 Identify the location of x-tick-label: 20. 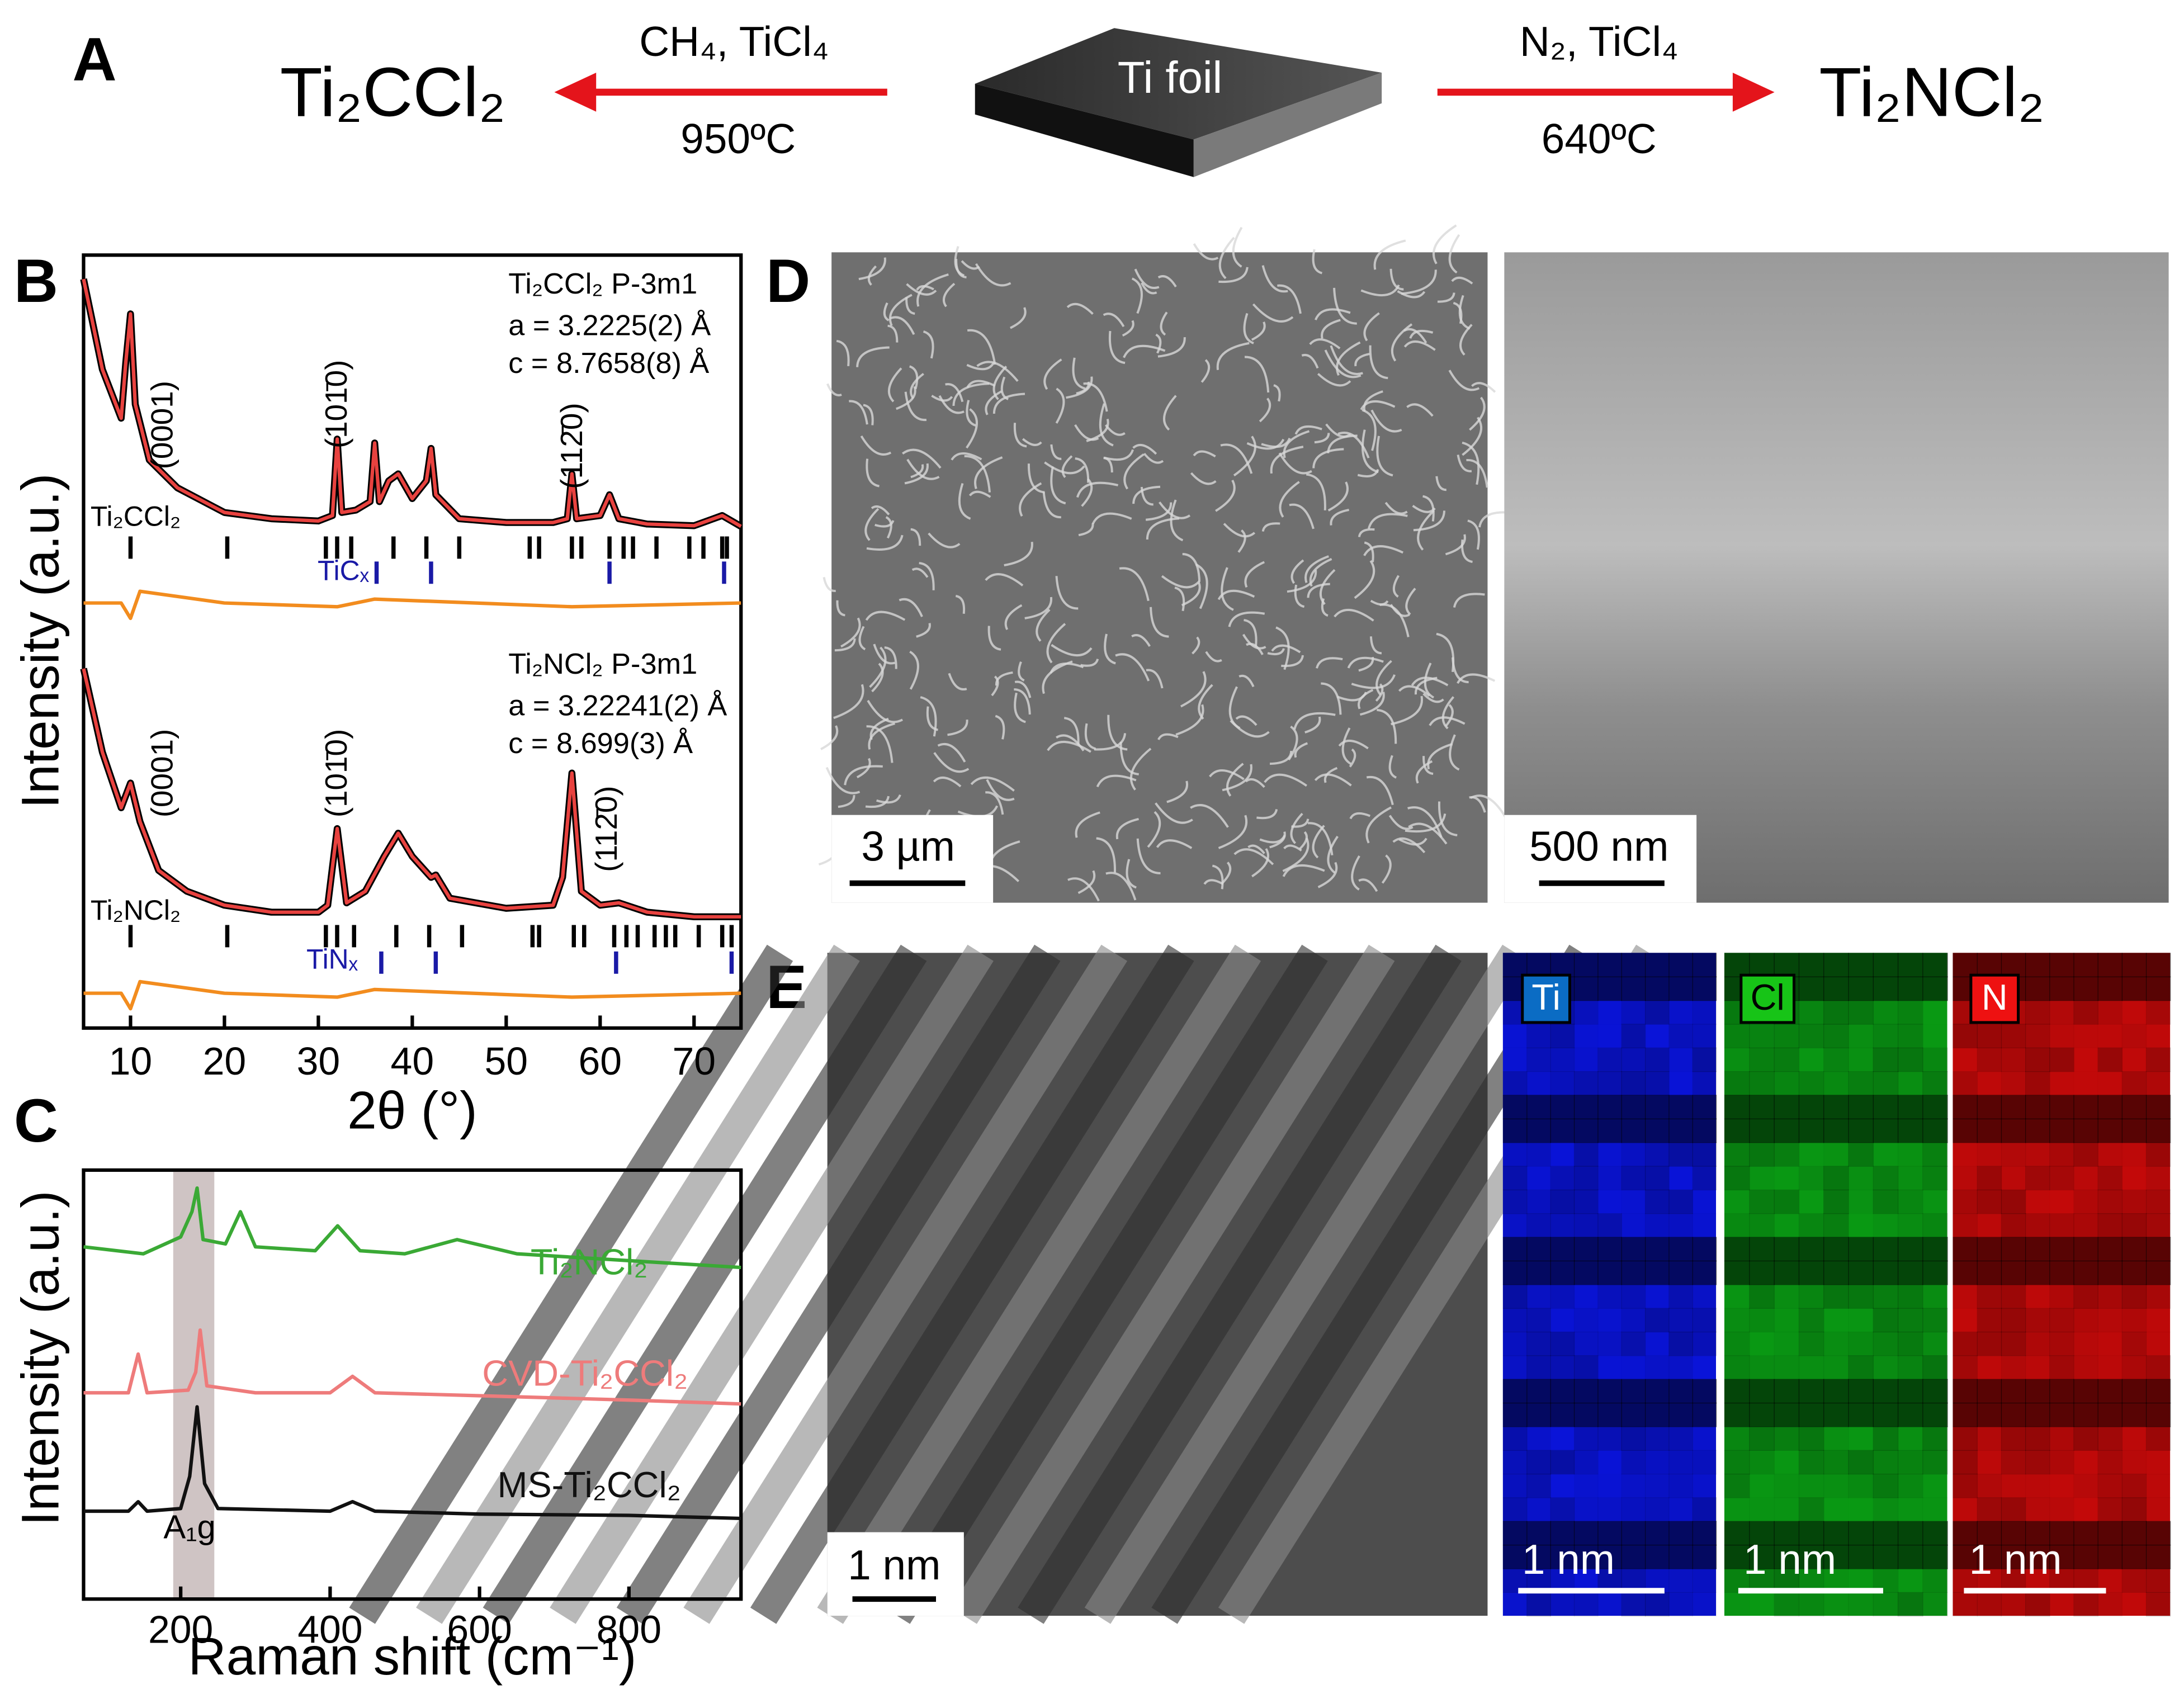
(225, 1061).